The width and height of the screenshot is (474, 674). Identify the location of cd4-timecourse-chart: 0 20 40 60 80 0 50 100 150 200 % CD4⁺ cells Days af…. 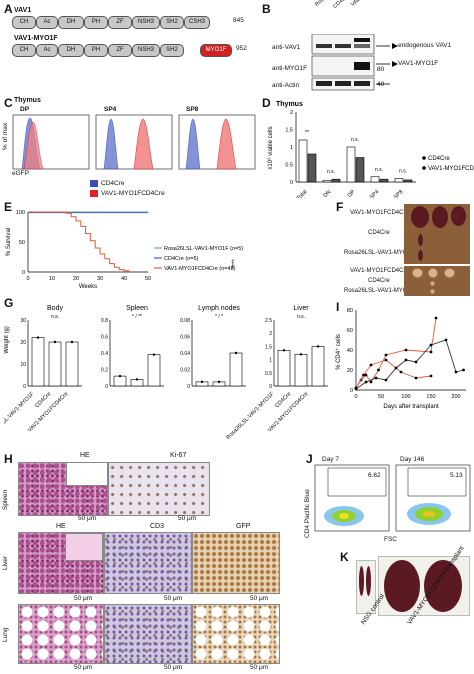
(400, 359).